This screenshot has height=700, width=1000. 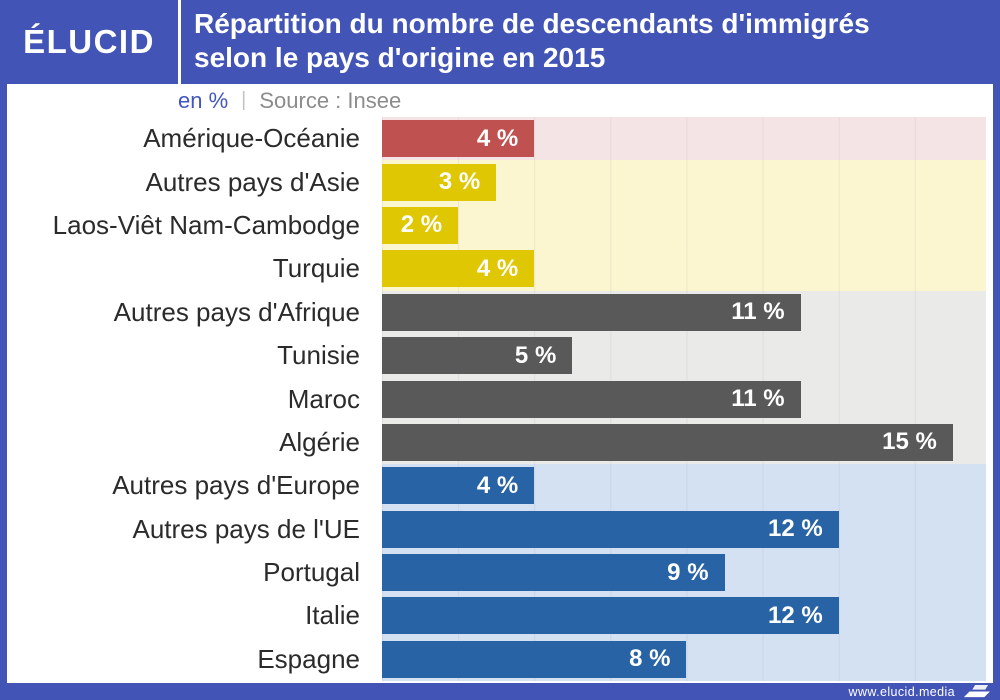 I want to click on elucid-logo: ÉLUCID, so click(x=89, y=41).